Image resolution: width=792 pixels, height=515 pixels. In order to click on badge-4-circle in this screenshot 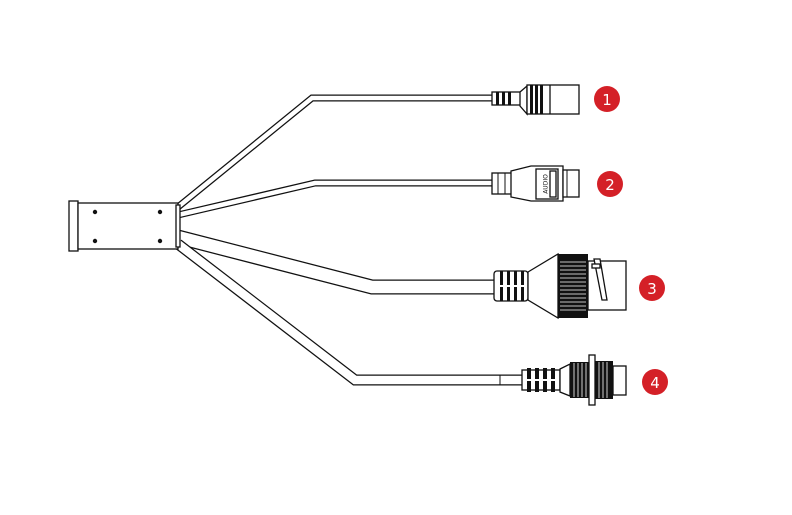, I will do `click(655, 382)`.